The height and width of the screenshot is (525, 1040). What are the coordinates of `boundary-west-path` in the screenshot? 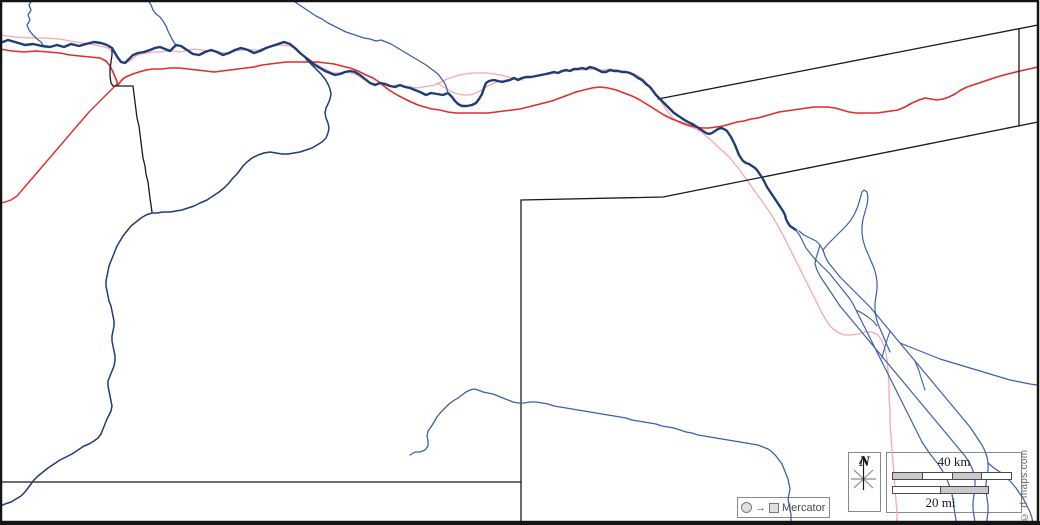 It's located at (131, 130).